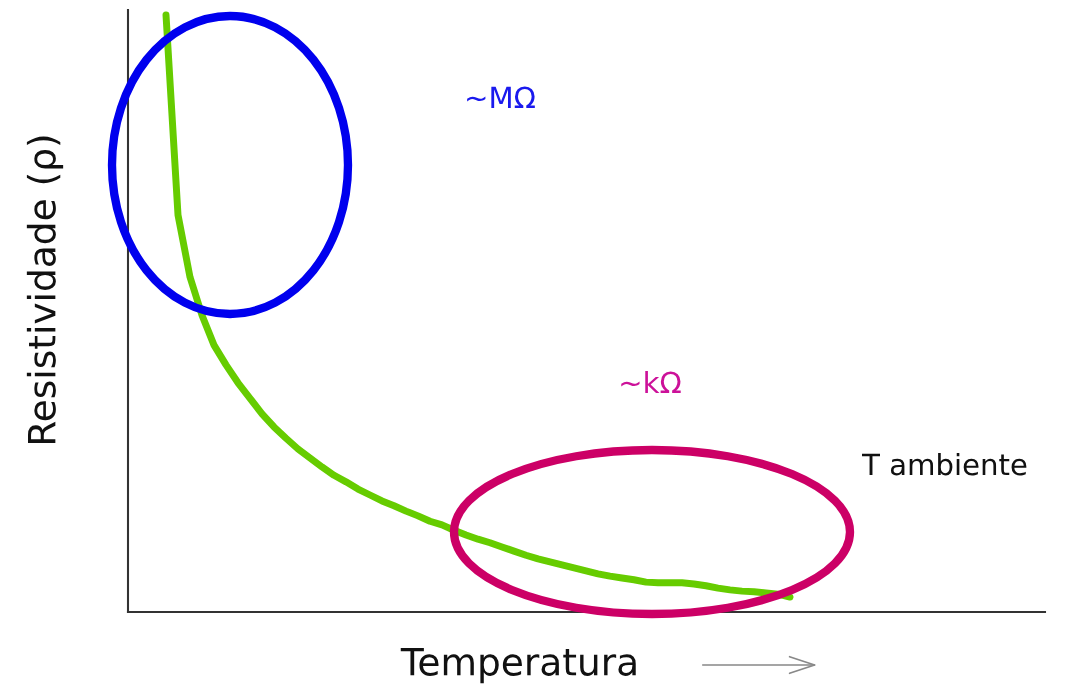 Image resolution: width=1076 pixels, height=688 pixels. Describe the element at coordinates (518, 666) in the screenshot. I see `x-axis-title: Temperatura` at that location.